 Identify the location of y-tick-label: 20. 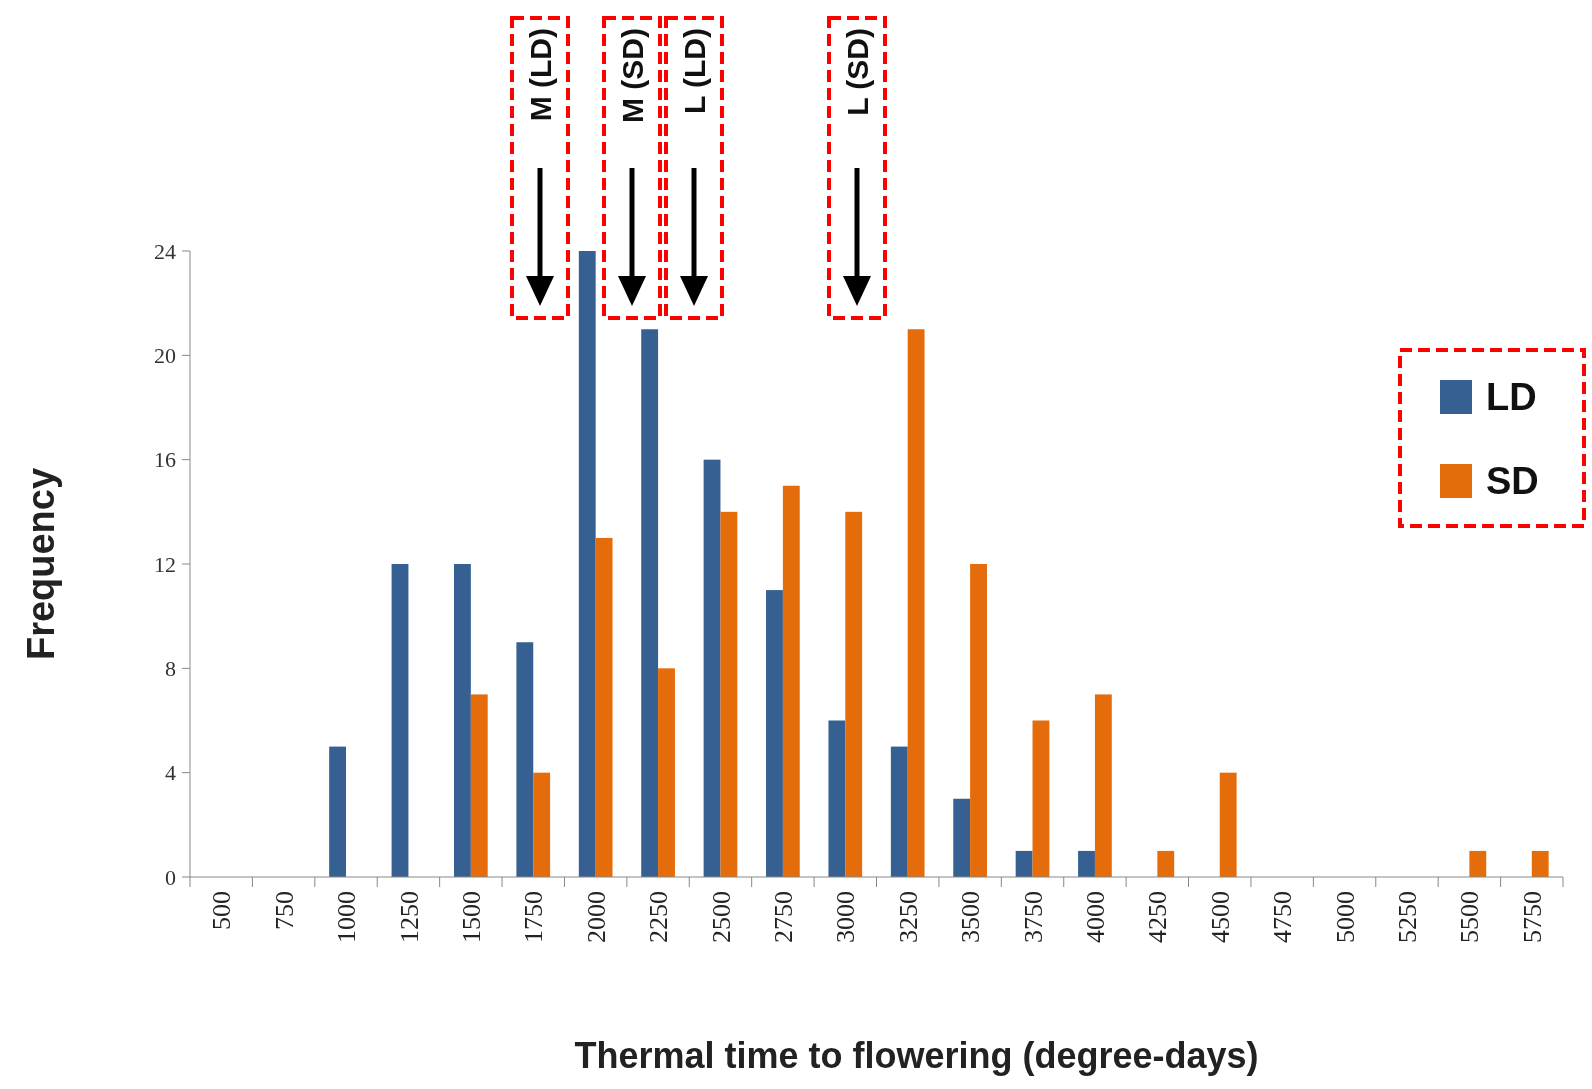
(165, 356).